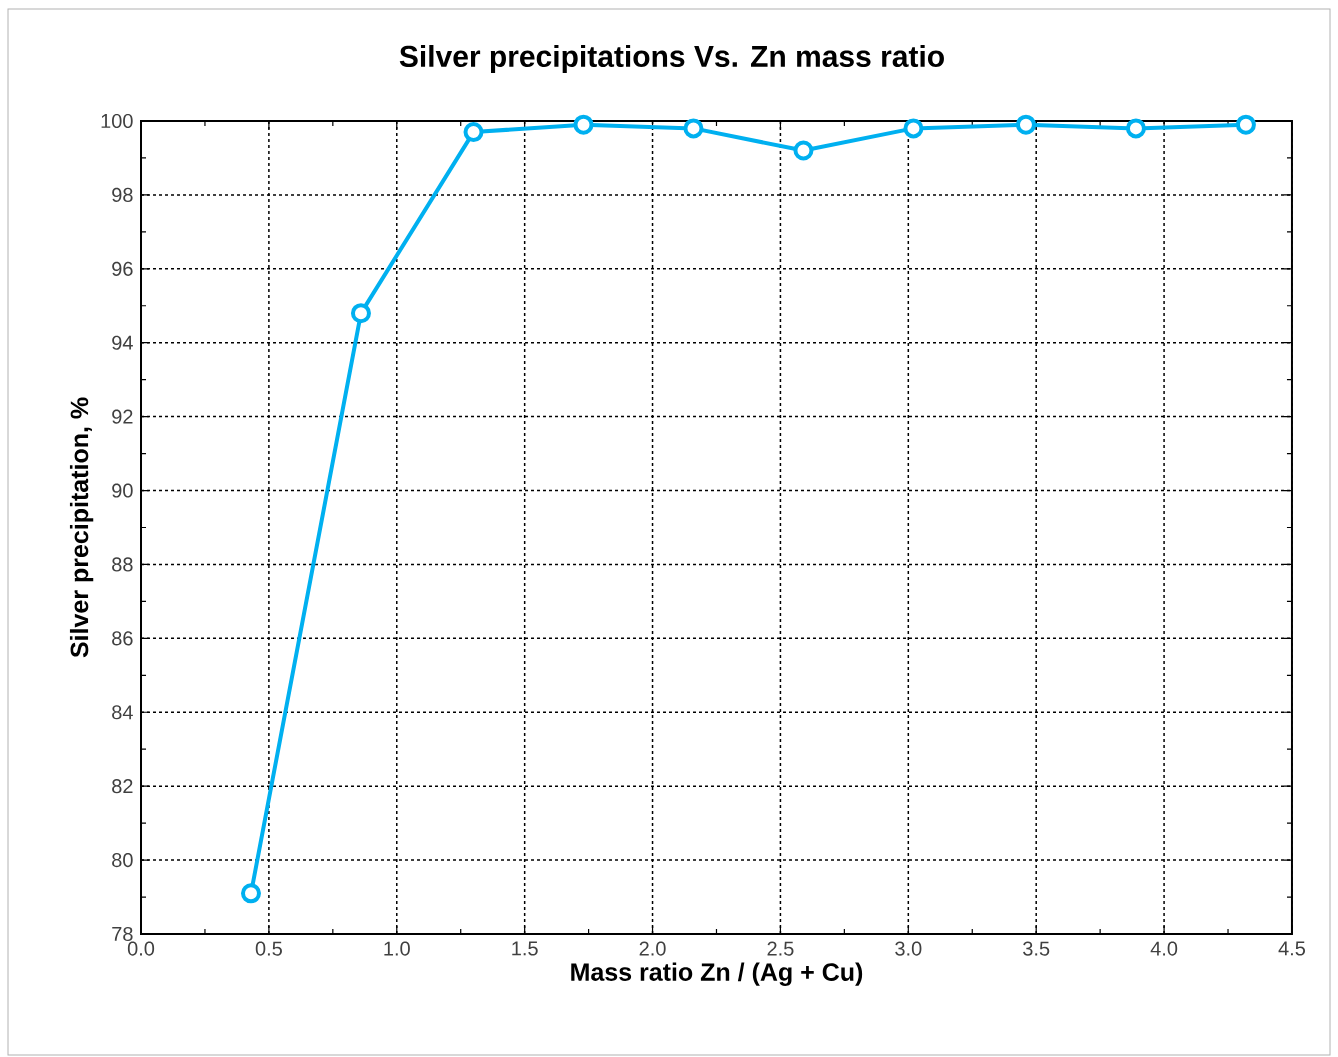 The image size is (1338, 1057). What do you see at coordinates (1036, 948) in the screenshot?
I see `x-tick-label: 3.5` at bounding box center [1036, 948].